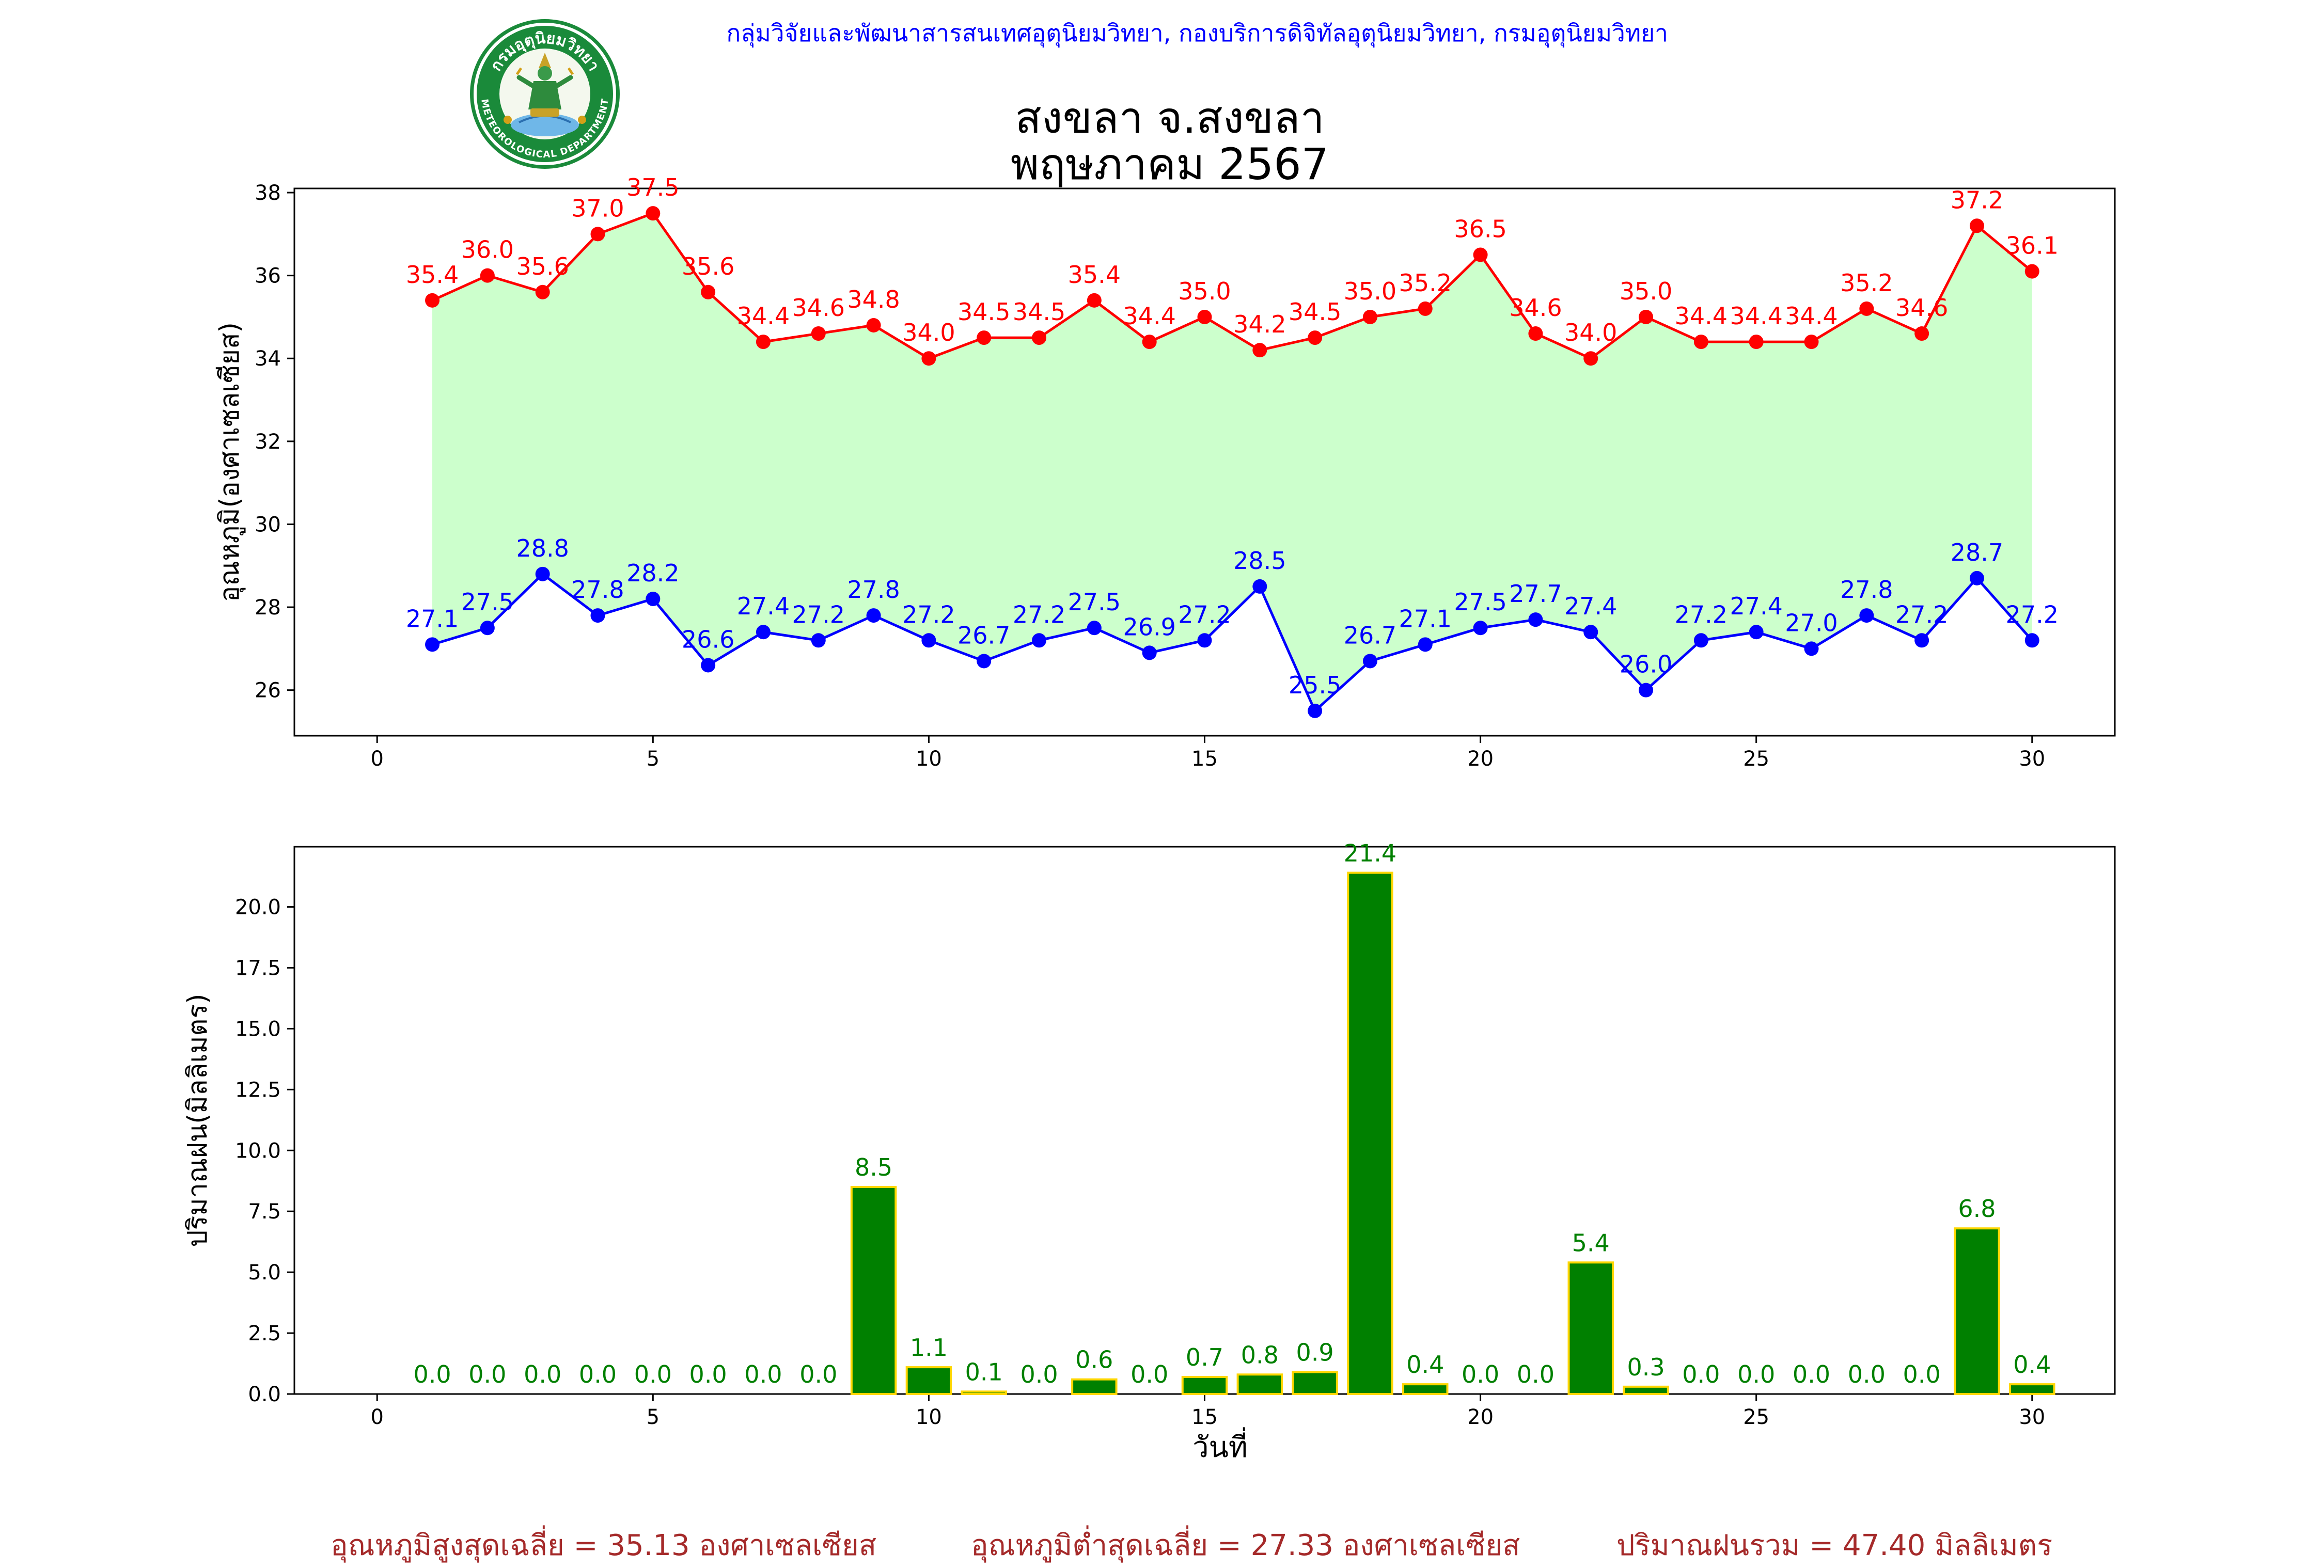 The height and width of the screenshot is (1568, 2324). I want to click on temp-ytick-label: 38, so click(268, 193).